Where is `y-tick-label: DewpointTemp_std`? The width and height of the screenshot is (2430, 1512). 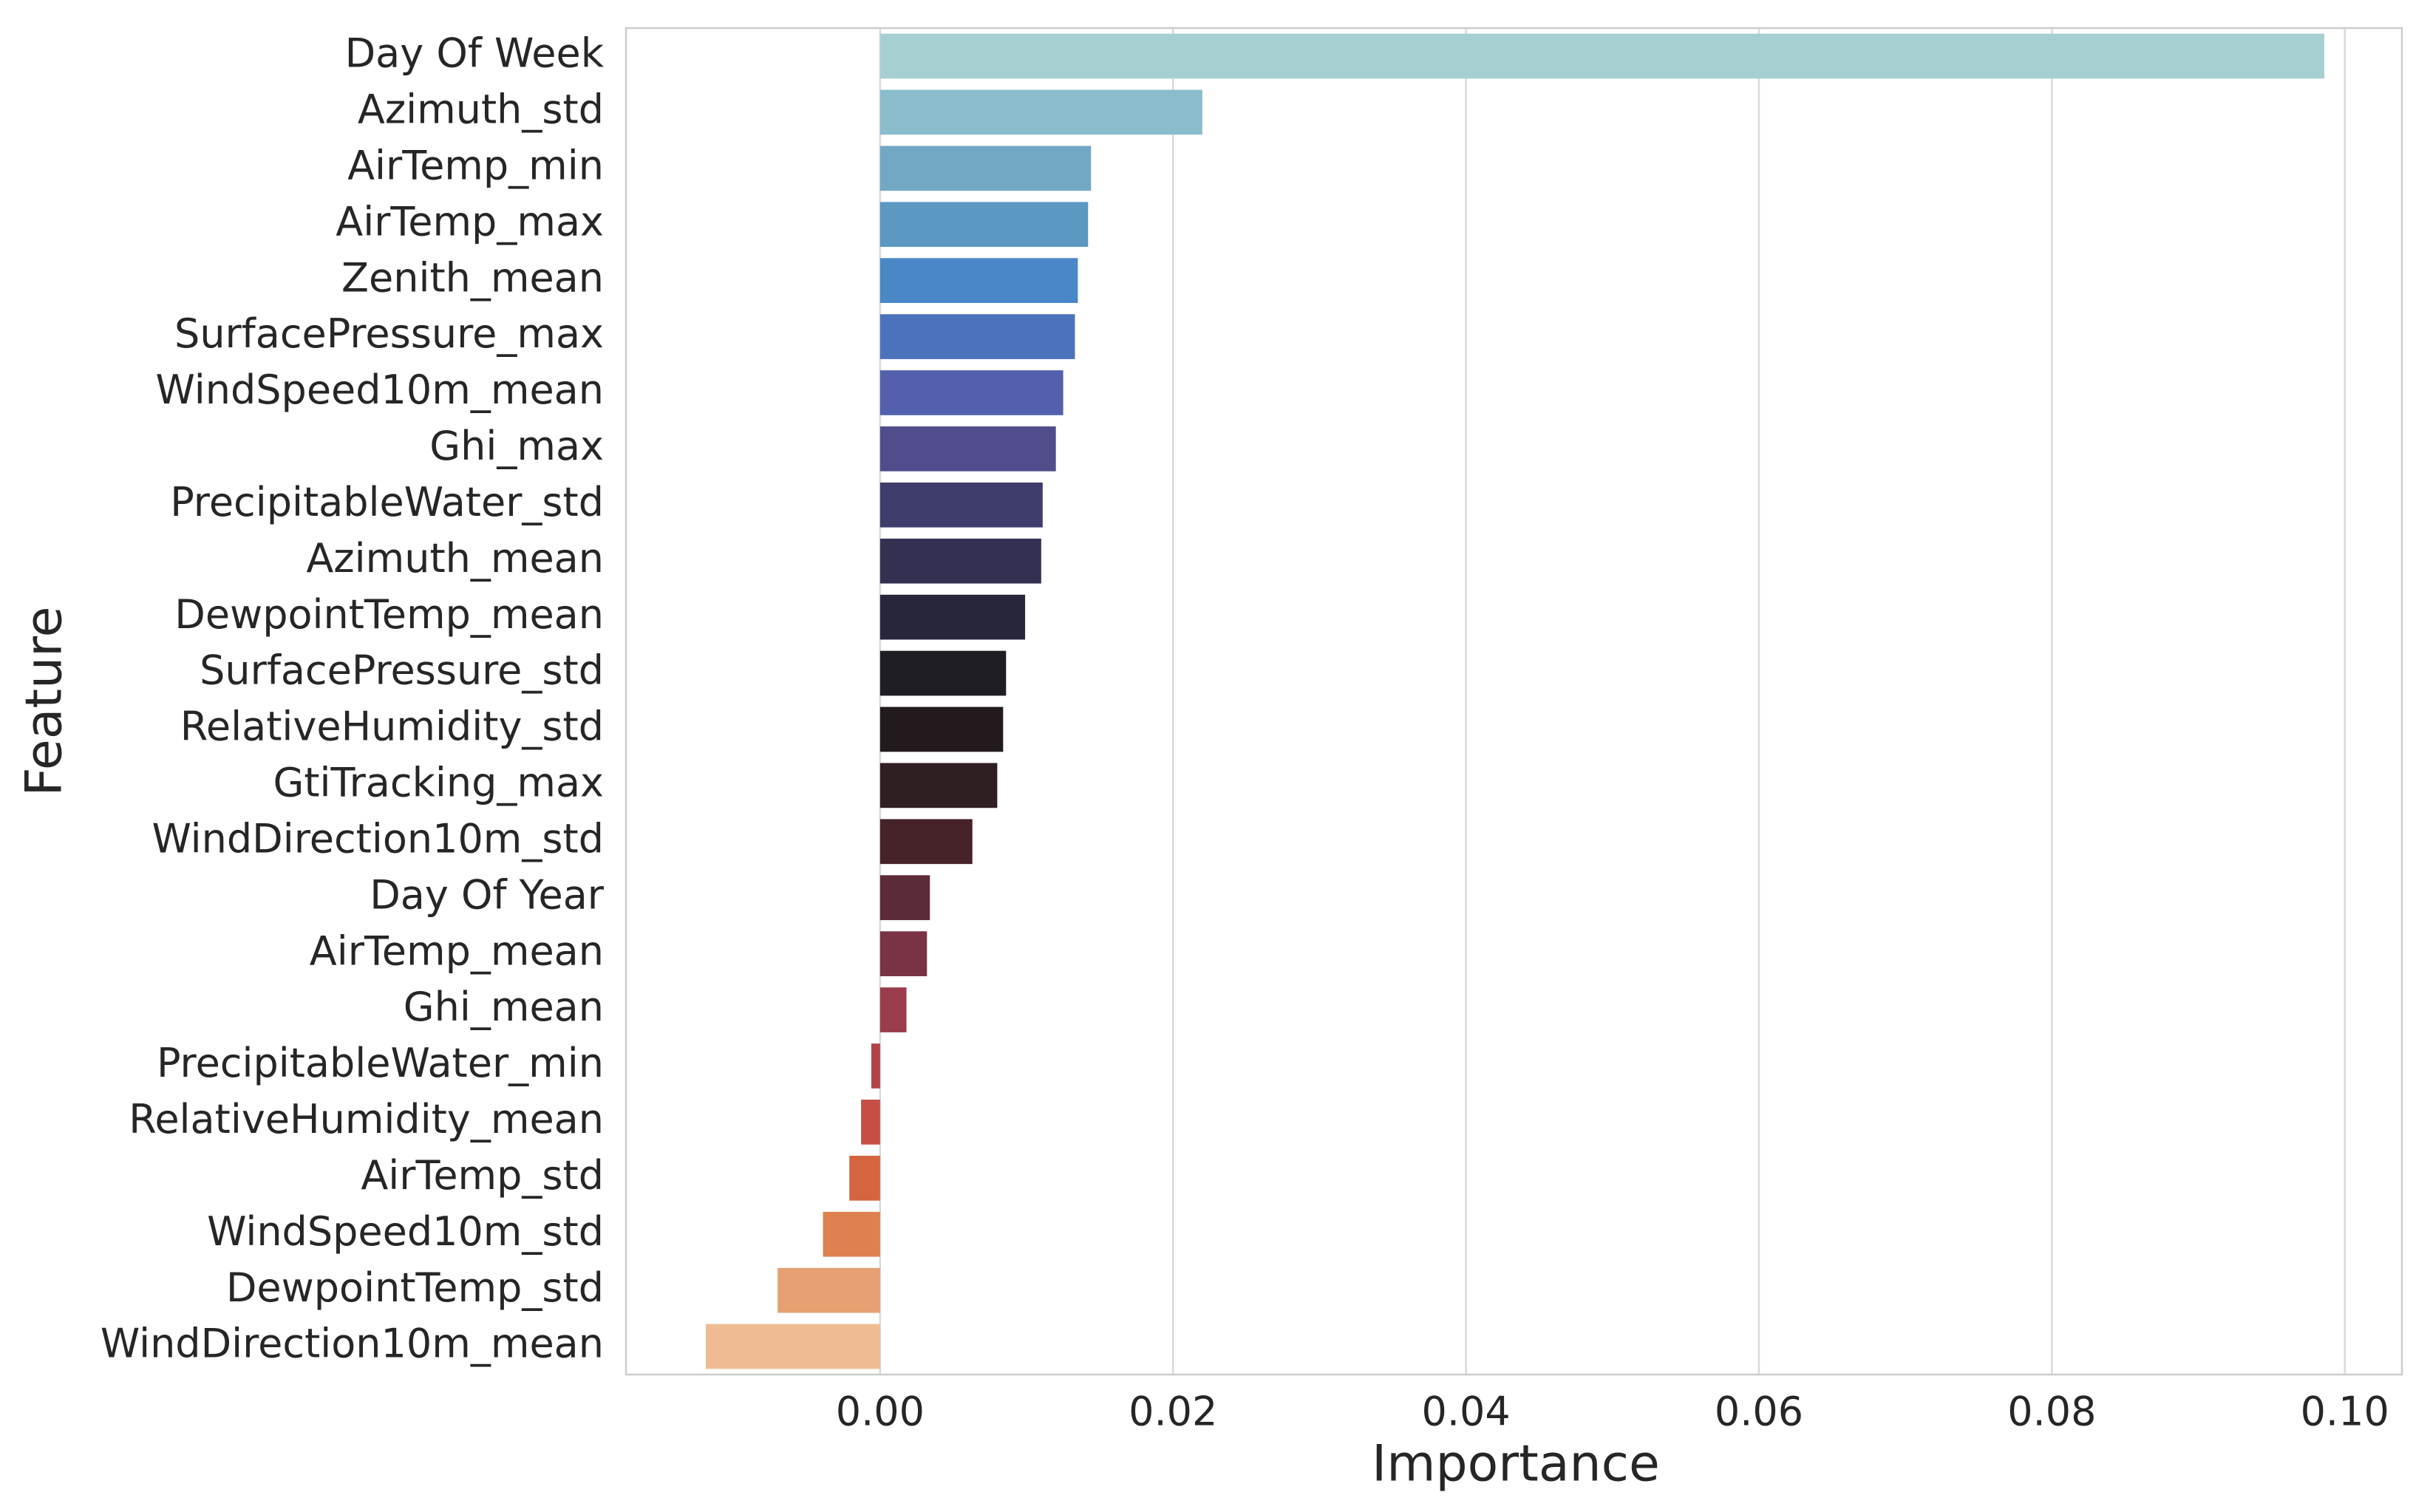
y-tick-label: DewpointTemp_std is located at coordinates (415, 1287).